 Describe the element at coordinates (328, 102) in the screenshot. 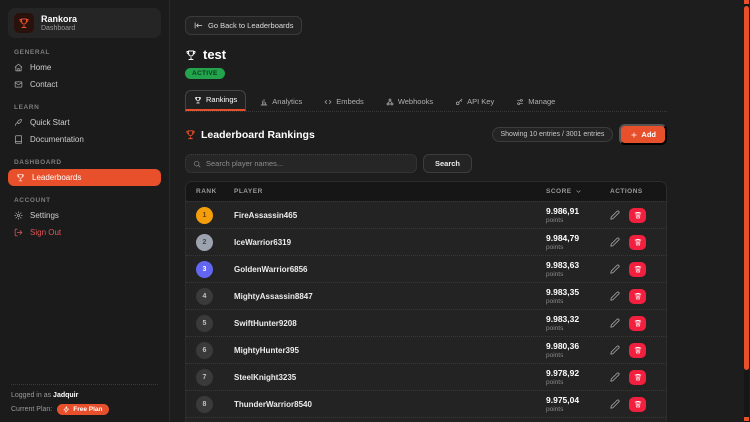

I see `code-icon` at that location.